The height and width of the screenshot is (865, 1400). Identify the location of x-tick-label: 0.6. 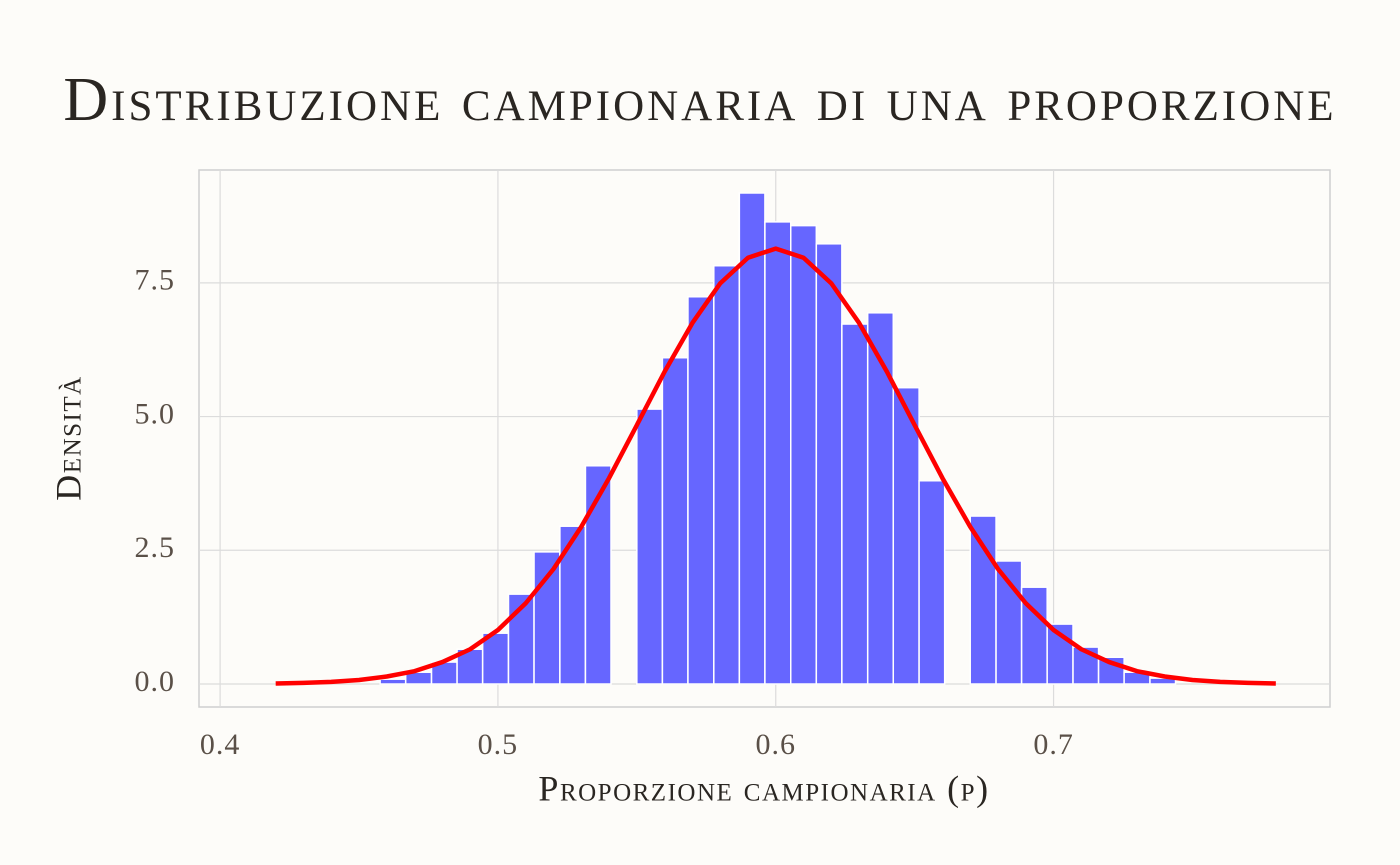
(776, 744).